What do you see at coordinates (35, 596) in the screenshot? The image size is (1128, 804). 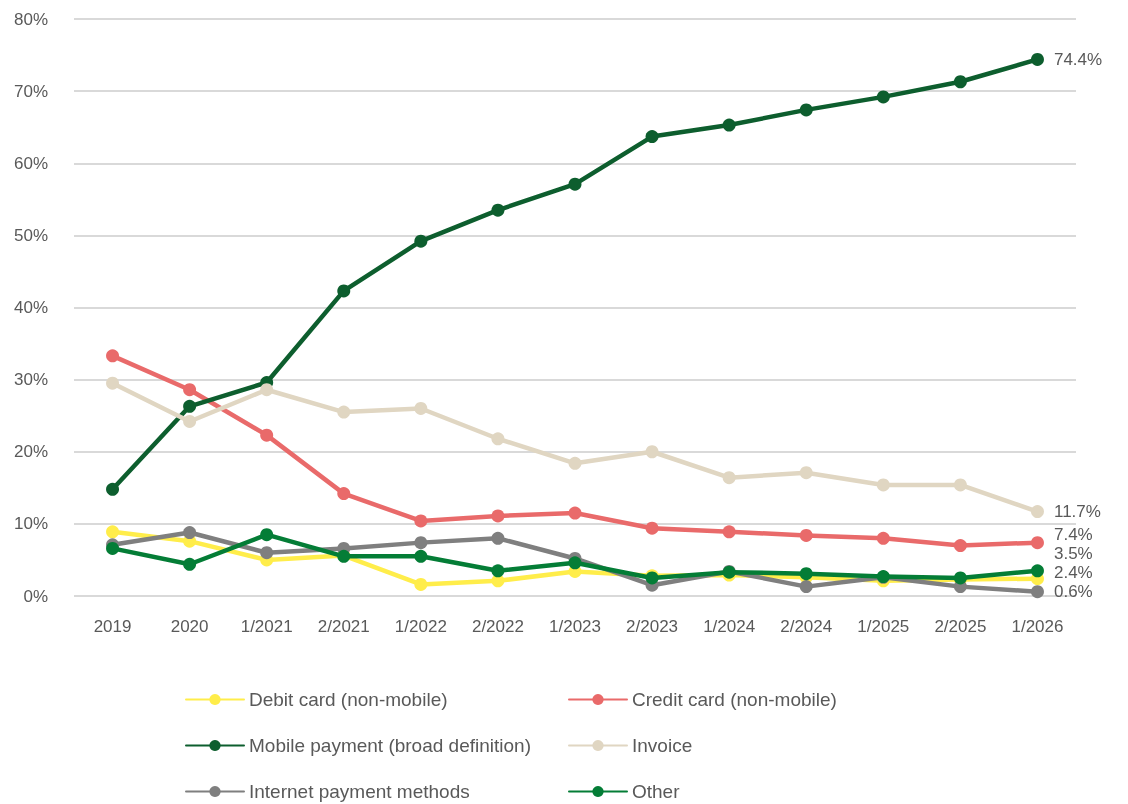 I see `y-tick-label: 0%` at bounding box center [35, 596].